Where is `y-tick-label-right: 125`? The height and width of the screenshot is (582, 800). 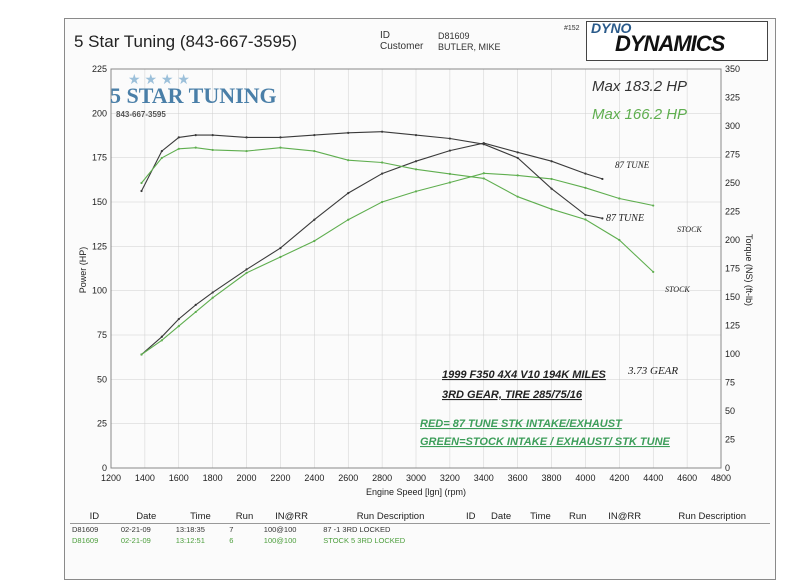
y-tick-label-right: 125 is located at coordinates (732, 326).